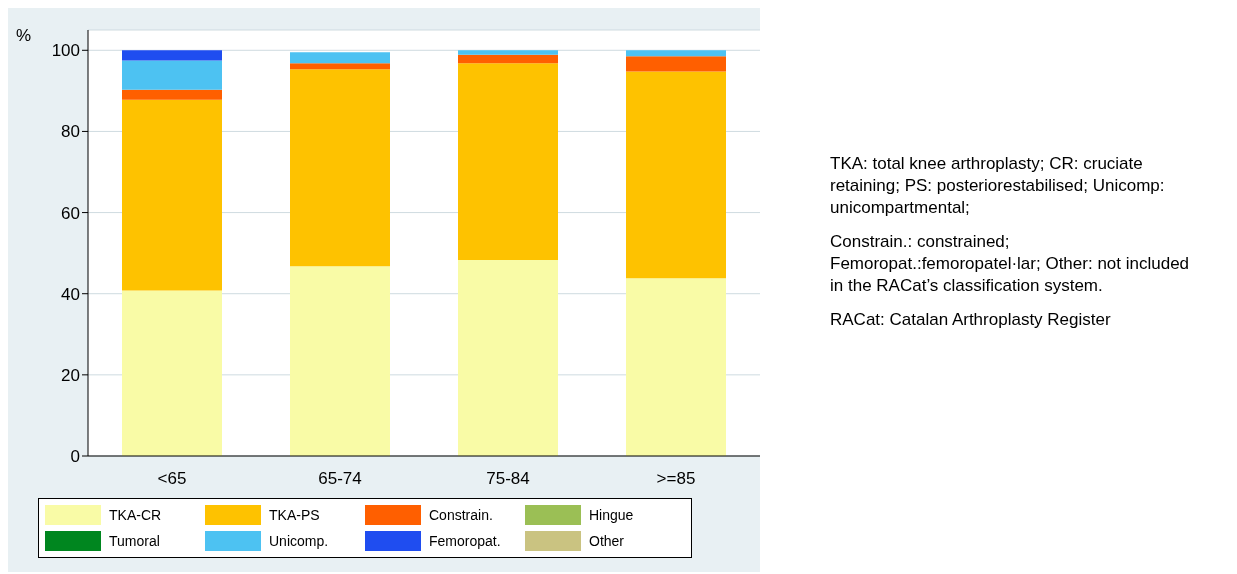  Describe the element at coordinates (299, 541) in the screenshot. I see `legend-label: Unicomp.` at that location.